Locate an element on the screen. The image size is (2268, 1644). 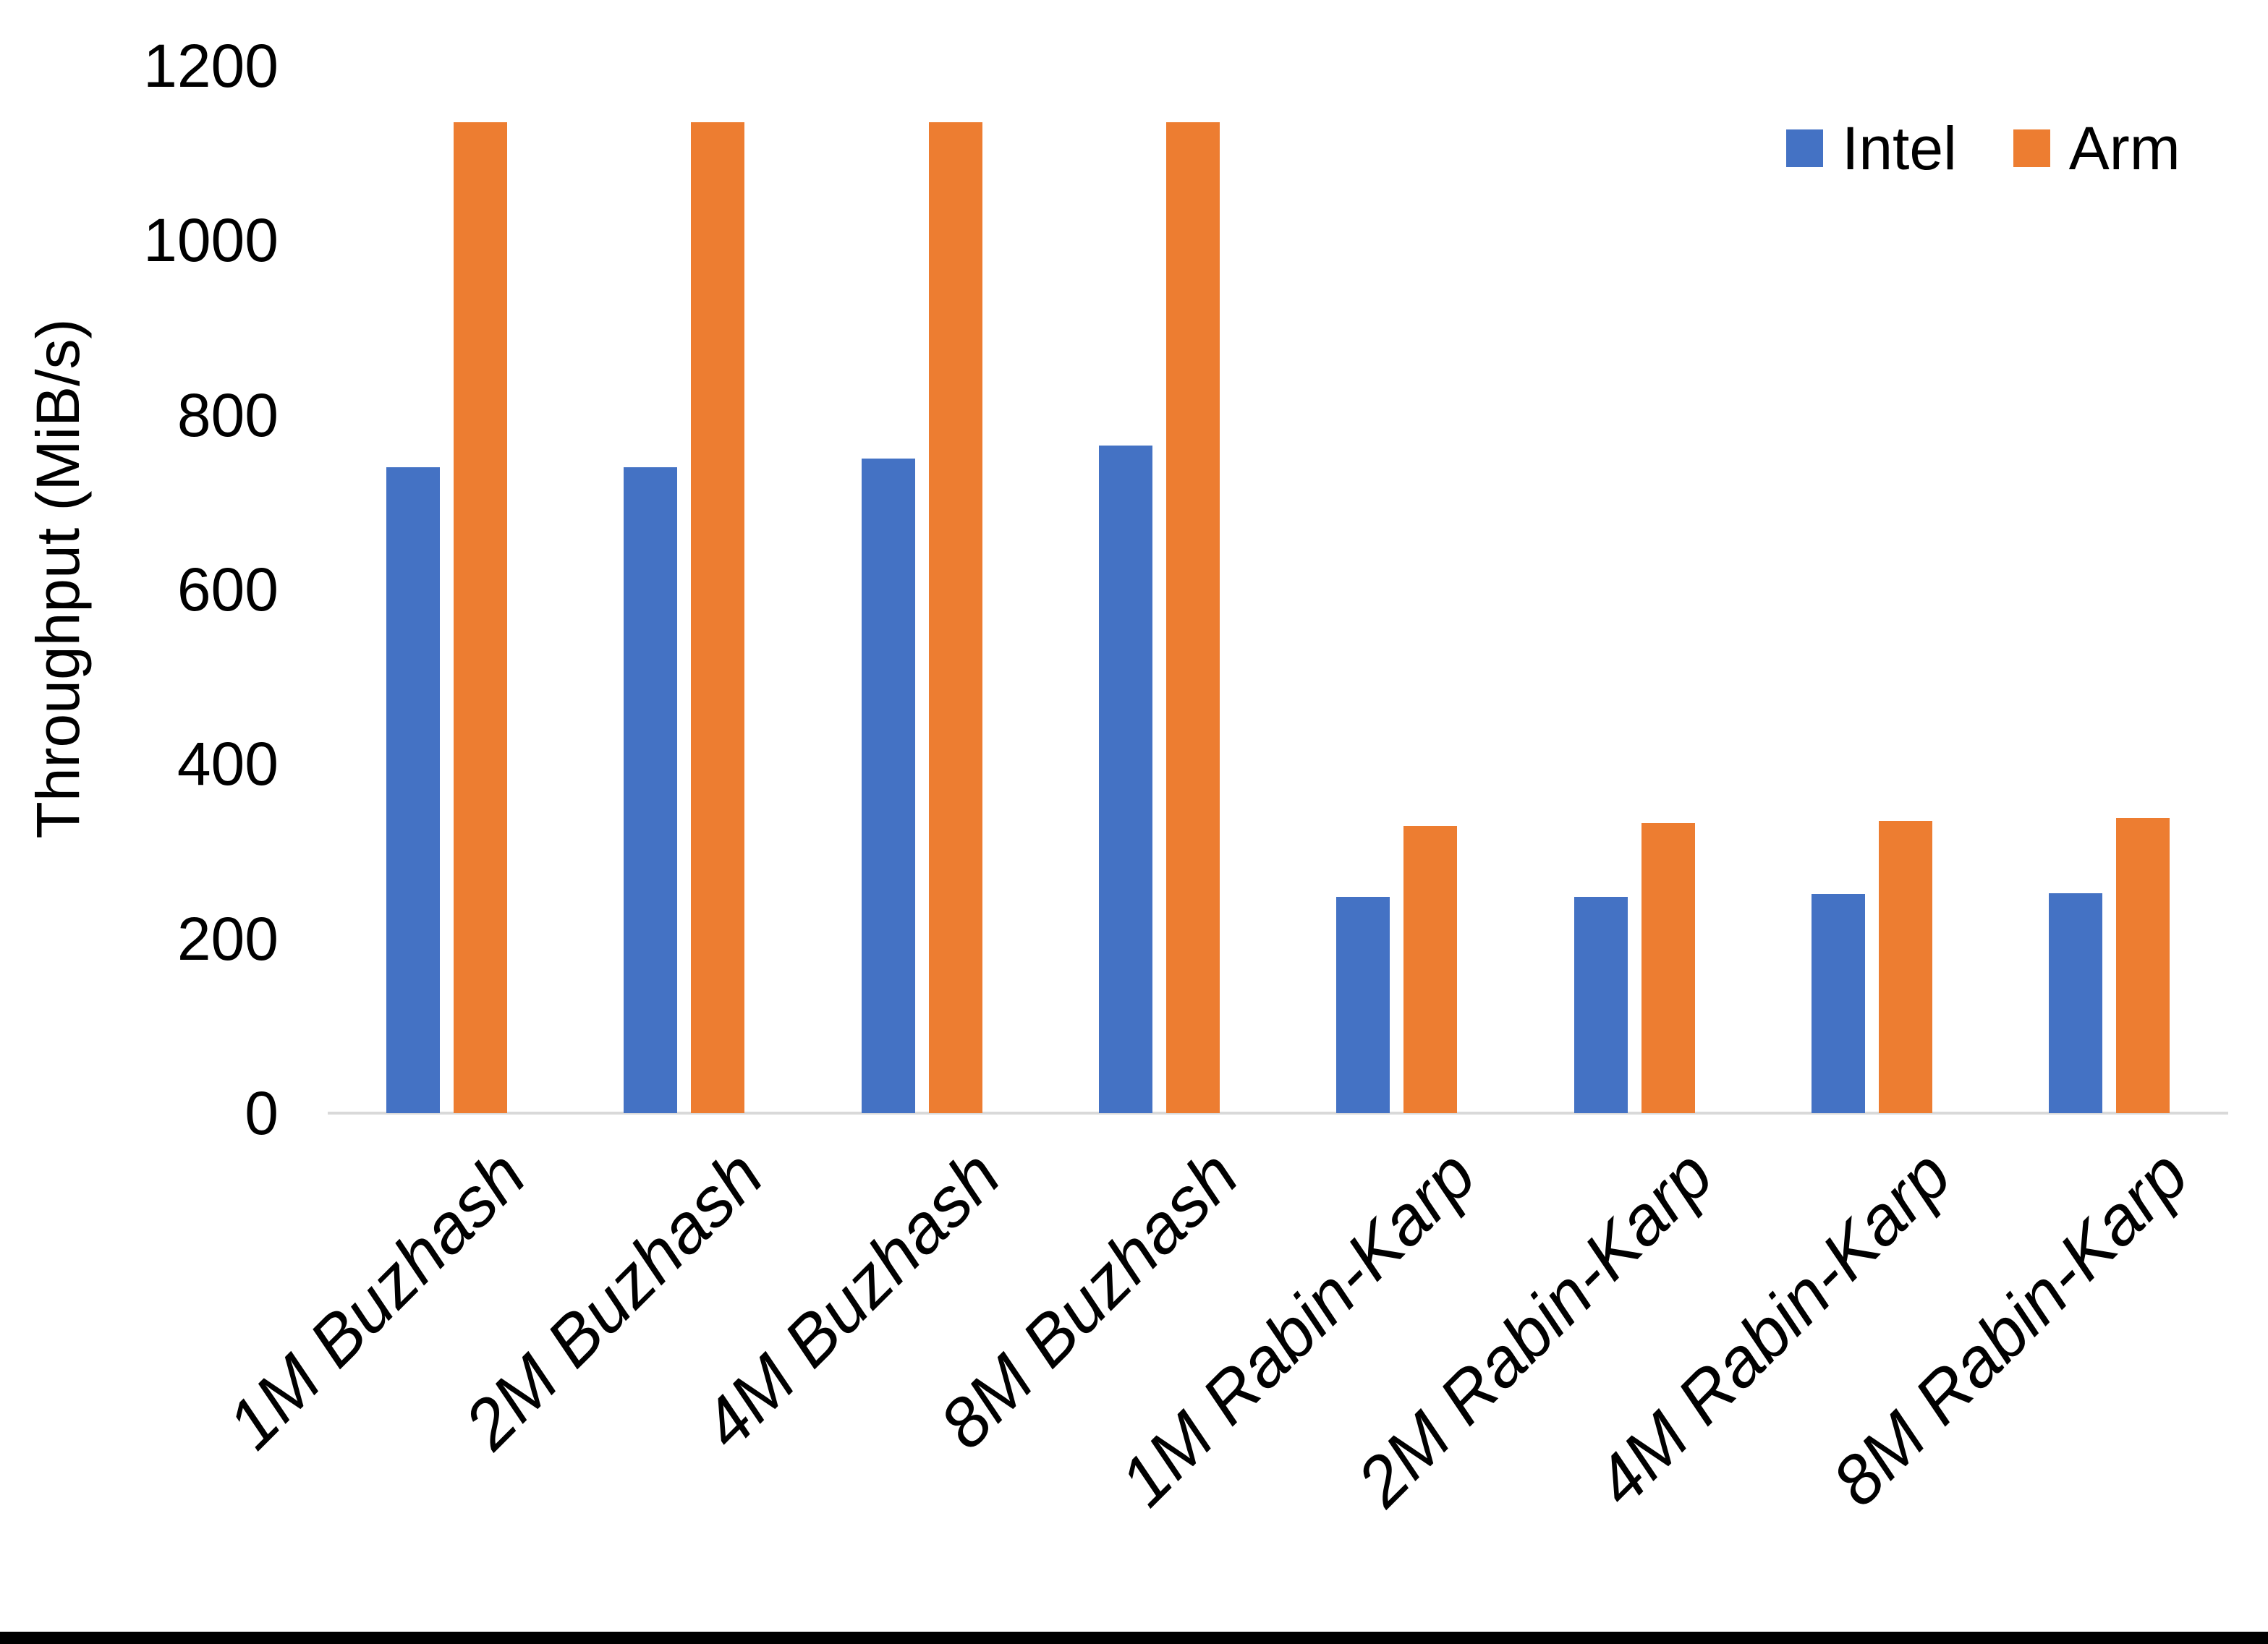
y-tick-label: 200 is located at coordinates (228, 938).